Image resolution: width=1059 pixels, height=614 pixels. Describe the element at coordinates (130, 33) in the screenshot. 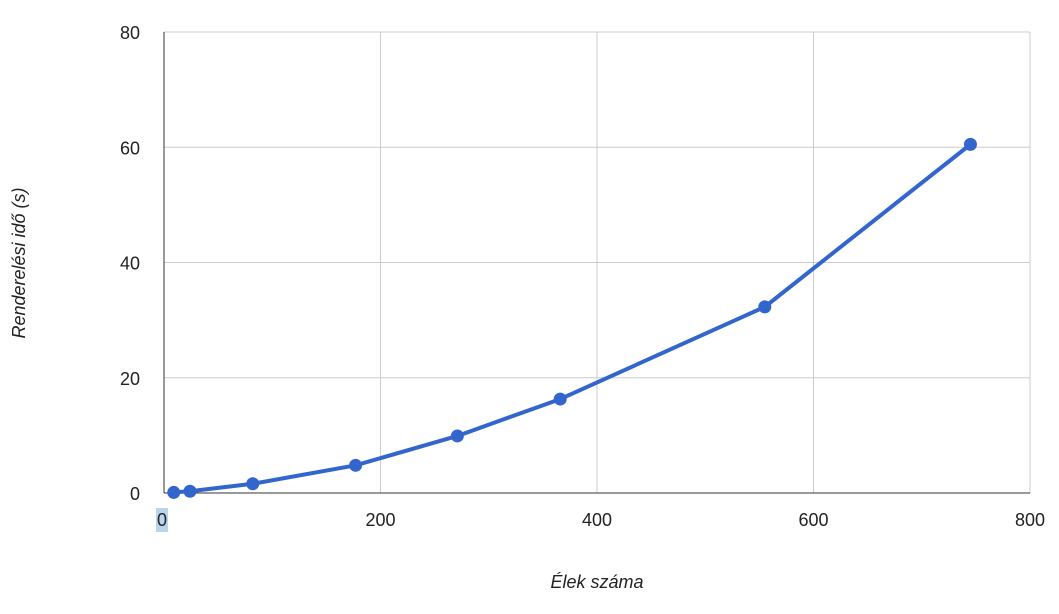

I see `y-tick-label: 80` at that location.